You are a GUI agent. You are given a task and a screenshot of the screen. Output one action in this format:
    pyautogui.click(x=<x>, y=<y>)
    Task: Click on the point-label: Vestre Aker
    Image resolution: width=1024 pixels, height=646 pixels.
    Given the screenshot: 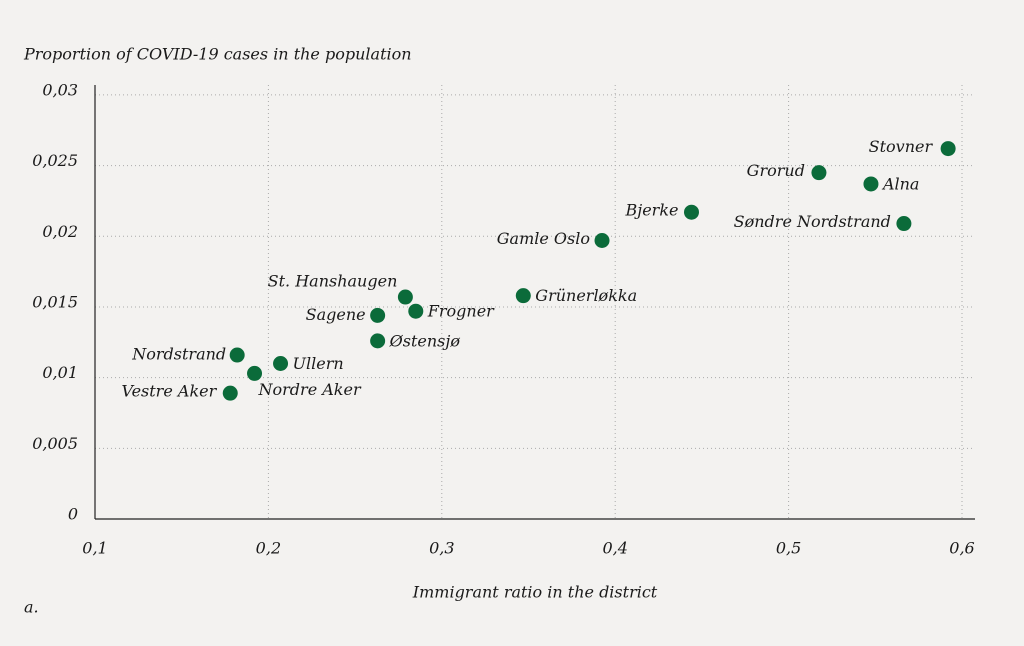 What is the action you would take?
    pyautogui.click(x=169, y=391)
    